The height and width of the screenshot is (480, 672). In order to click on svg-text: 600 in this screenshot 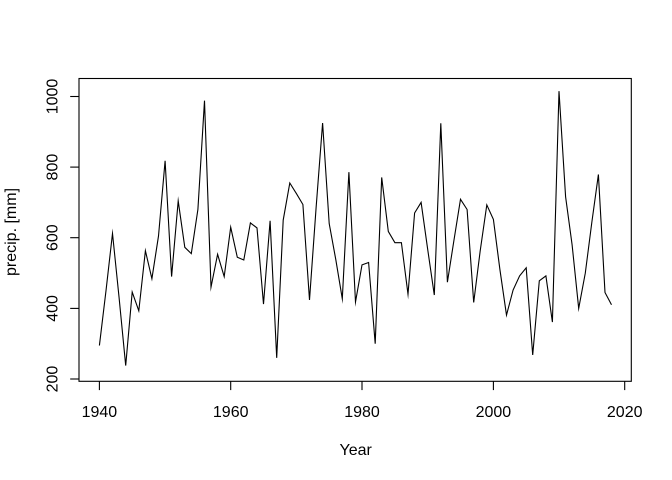, I will do `click(53, 237)`.